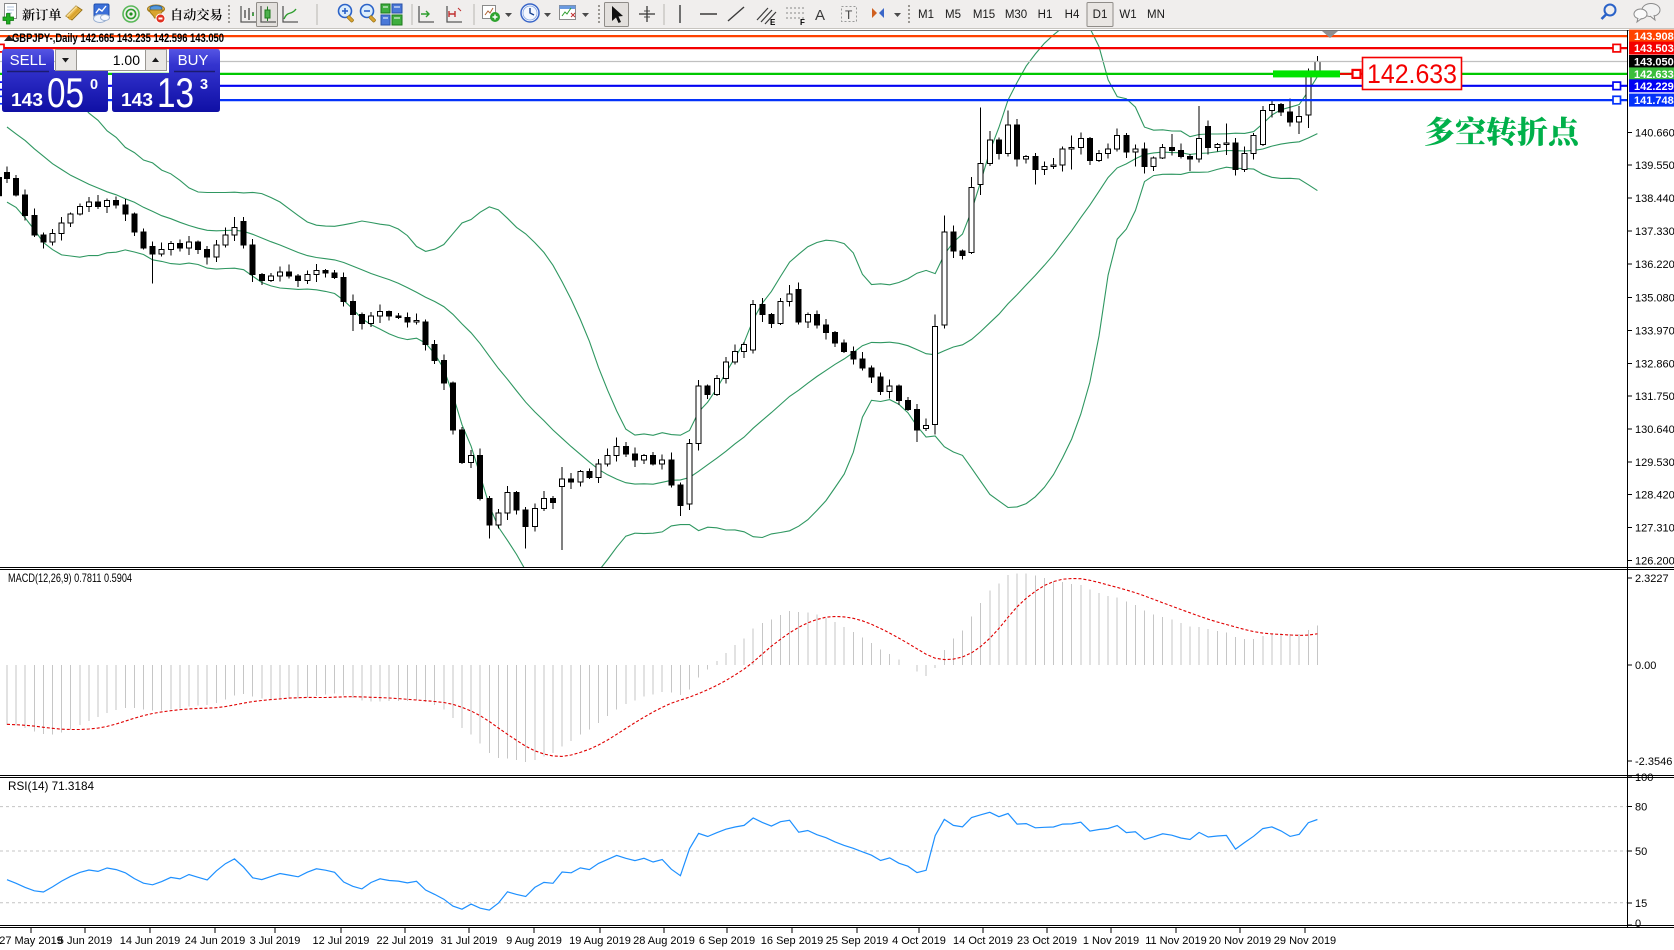  Describe the element at coordinates (1653, 762) in the screenshot. I see `svg-text: -2.3546` at that location.